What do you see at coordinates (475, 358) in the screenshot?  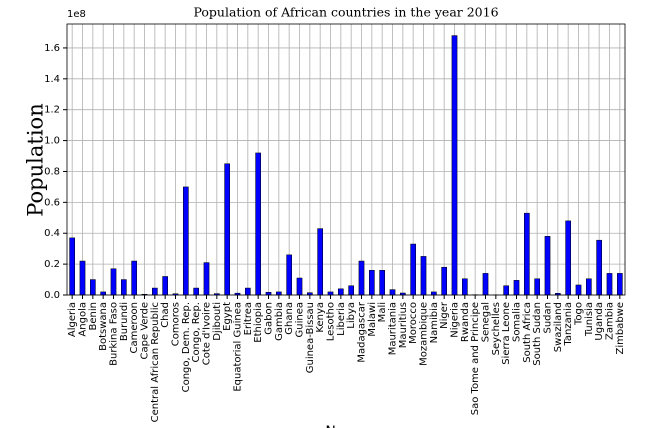 I see `x-tick-label: Sao Tome and Principe` at bounding box center [475, 358].